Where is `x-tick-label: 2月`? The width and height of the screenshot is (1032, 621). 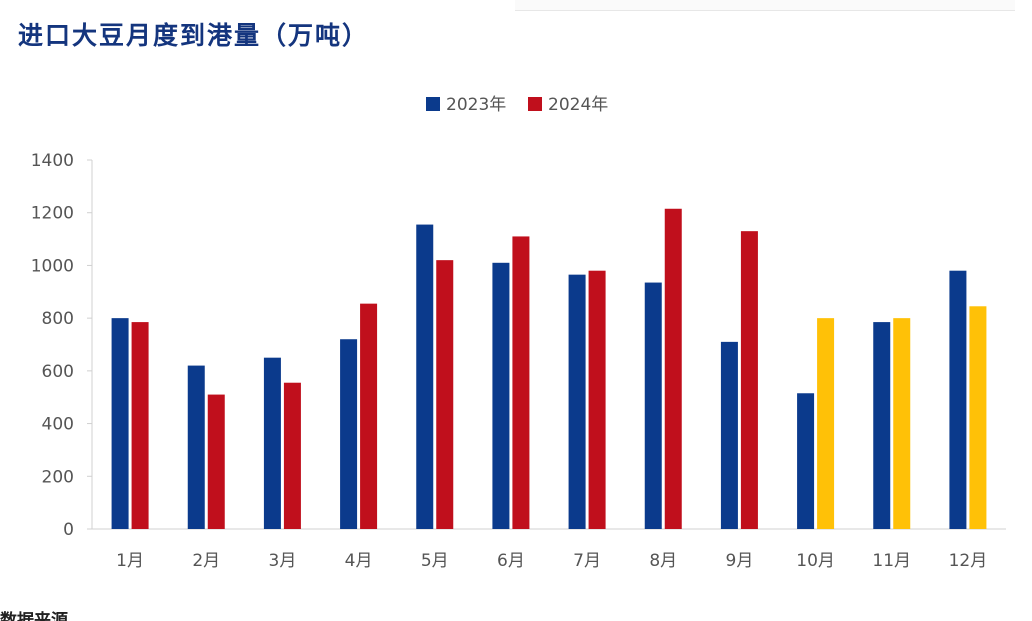 x-tick-label: 2月 is located at coordinates (206, 561).